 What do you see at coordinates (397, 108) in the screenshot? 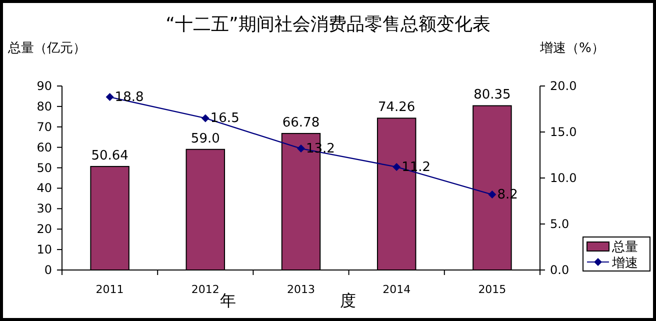
I see `data-label: 74.26` at bounding box center [397, 108].